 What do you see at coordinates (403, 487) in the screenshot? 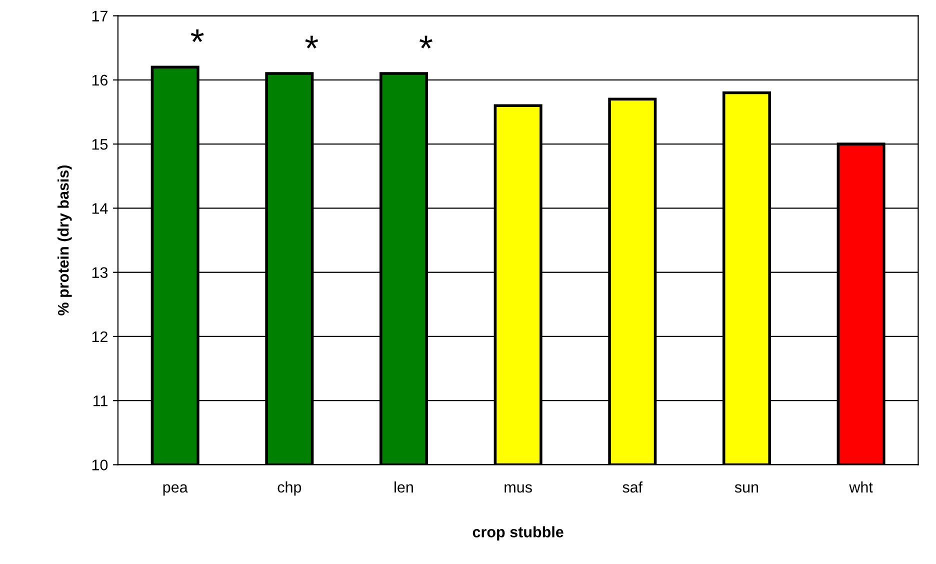
I see `x-tick-label: len` at bounding box center [403, 487].